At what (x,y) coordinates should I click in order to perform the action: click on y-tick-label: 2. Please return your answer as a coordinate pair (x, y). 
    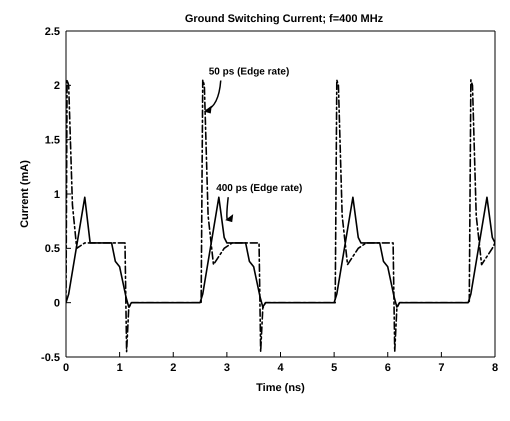
    Looking at the image, I should click on (57, 86).